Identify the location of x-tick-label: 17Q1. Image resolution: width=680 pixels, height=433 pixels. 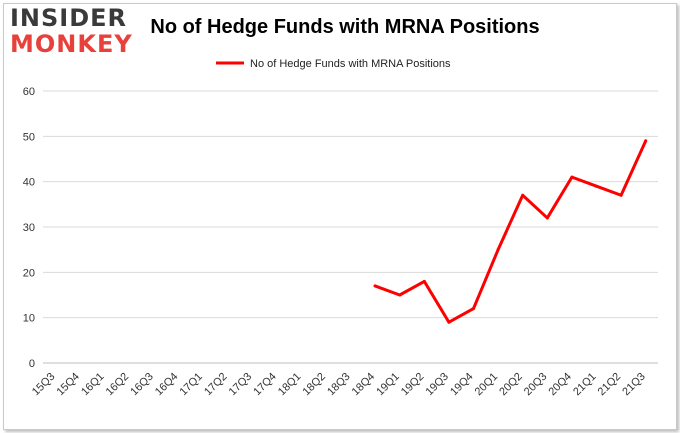
(191, 385).